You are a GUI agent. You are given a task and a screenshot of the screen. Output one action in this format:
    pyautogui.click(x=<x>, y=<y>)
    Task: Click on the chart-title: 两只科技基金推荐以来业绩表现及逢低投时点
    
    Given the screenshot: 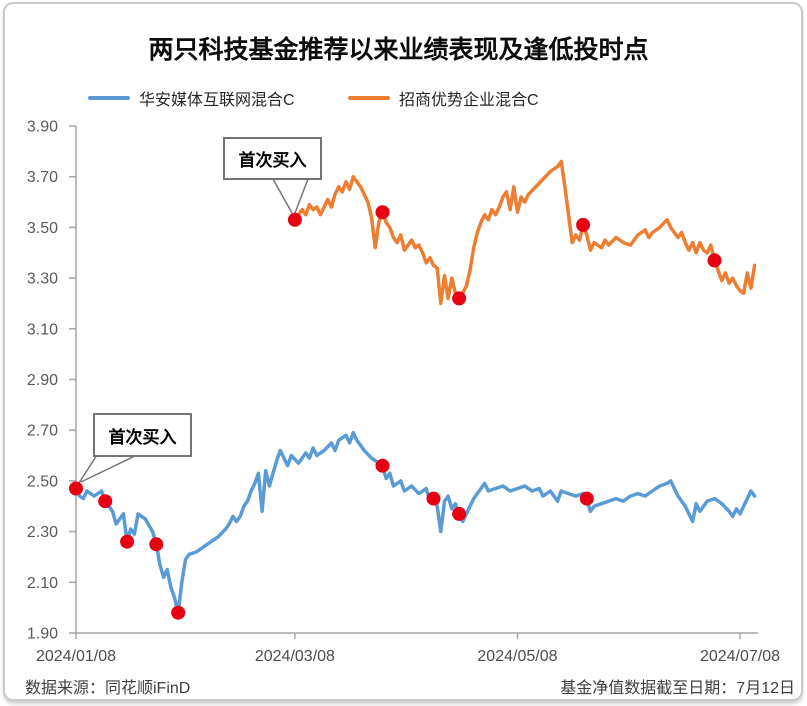 What is the action you would take?
    pyautogui.click(x=398, y=50)
    